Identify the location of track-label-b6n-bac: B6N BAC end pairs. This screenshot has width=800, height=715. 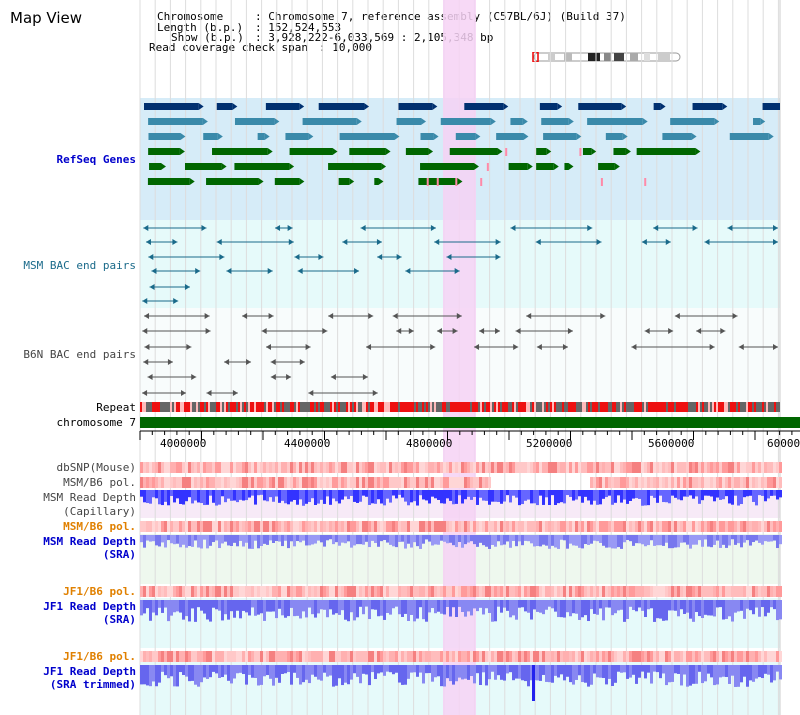
(79, 354).